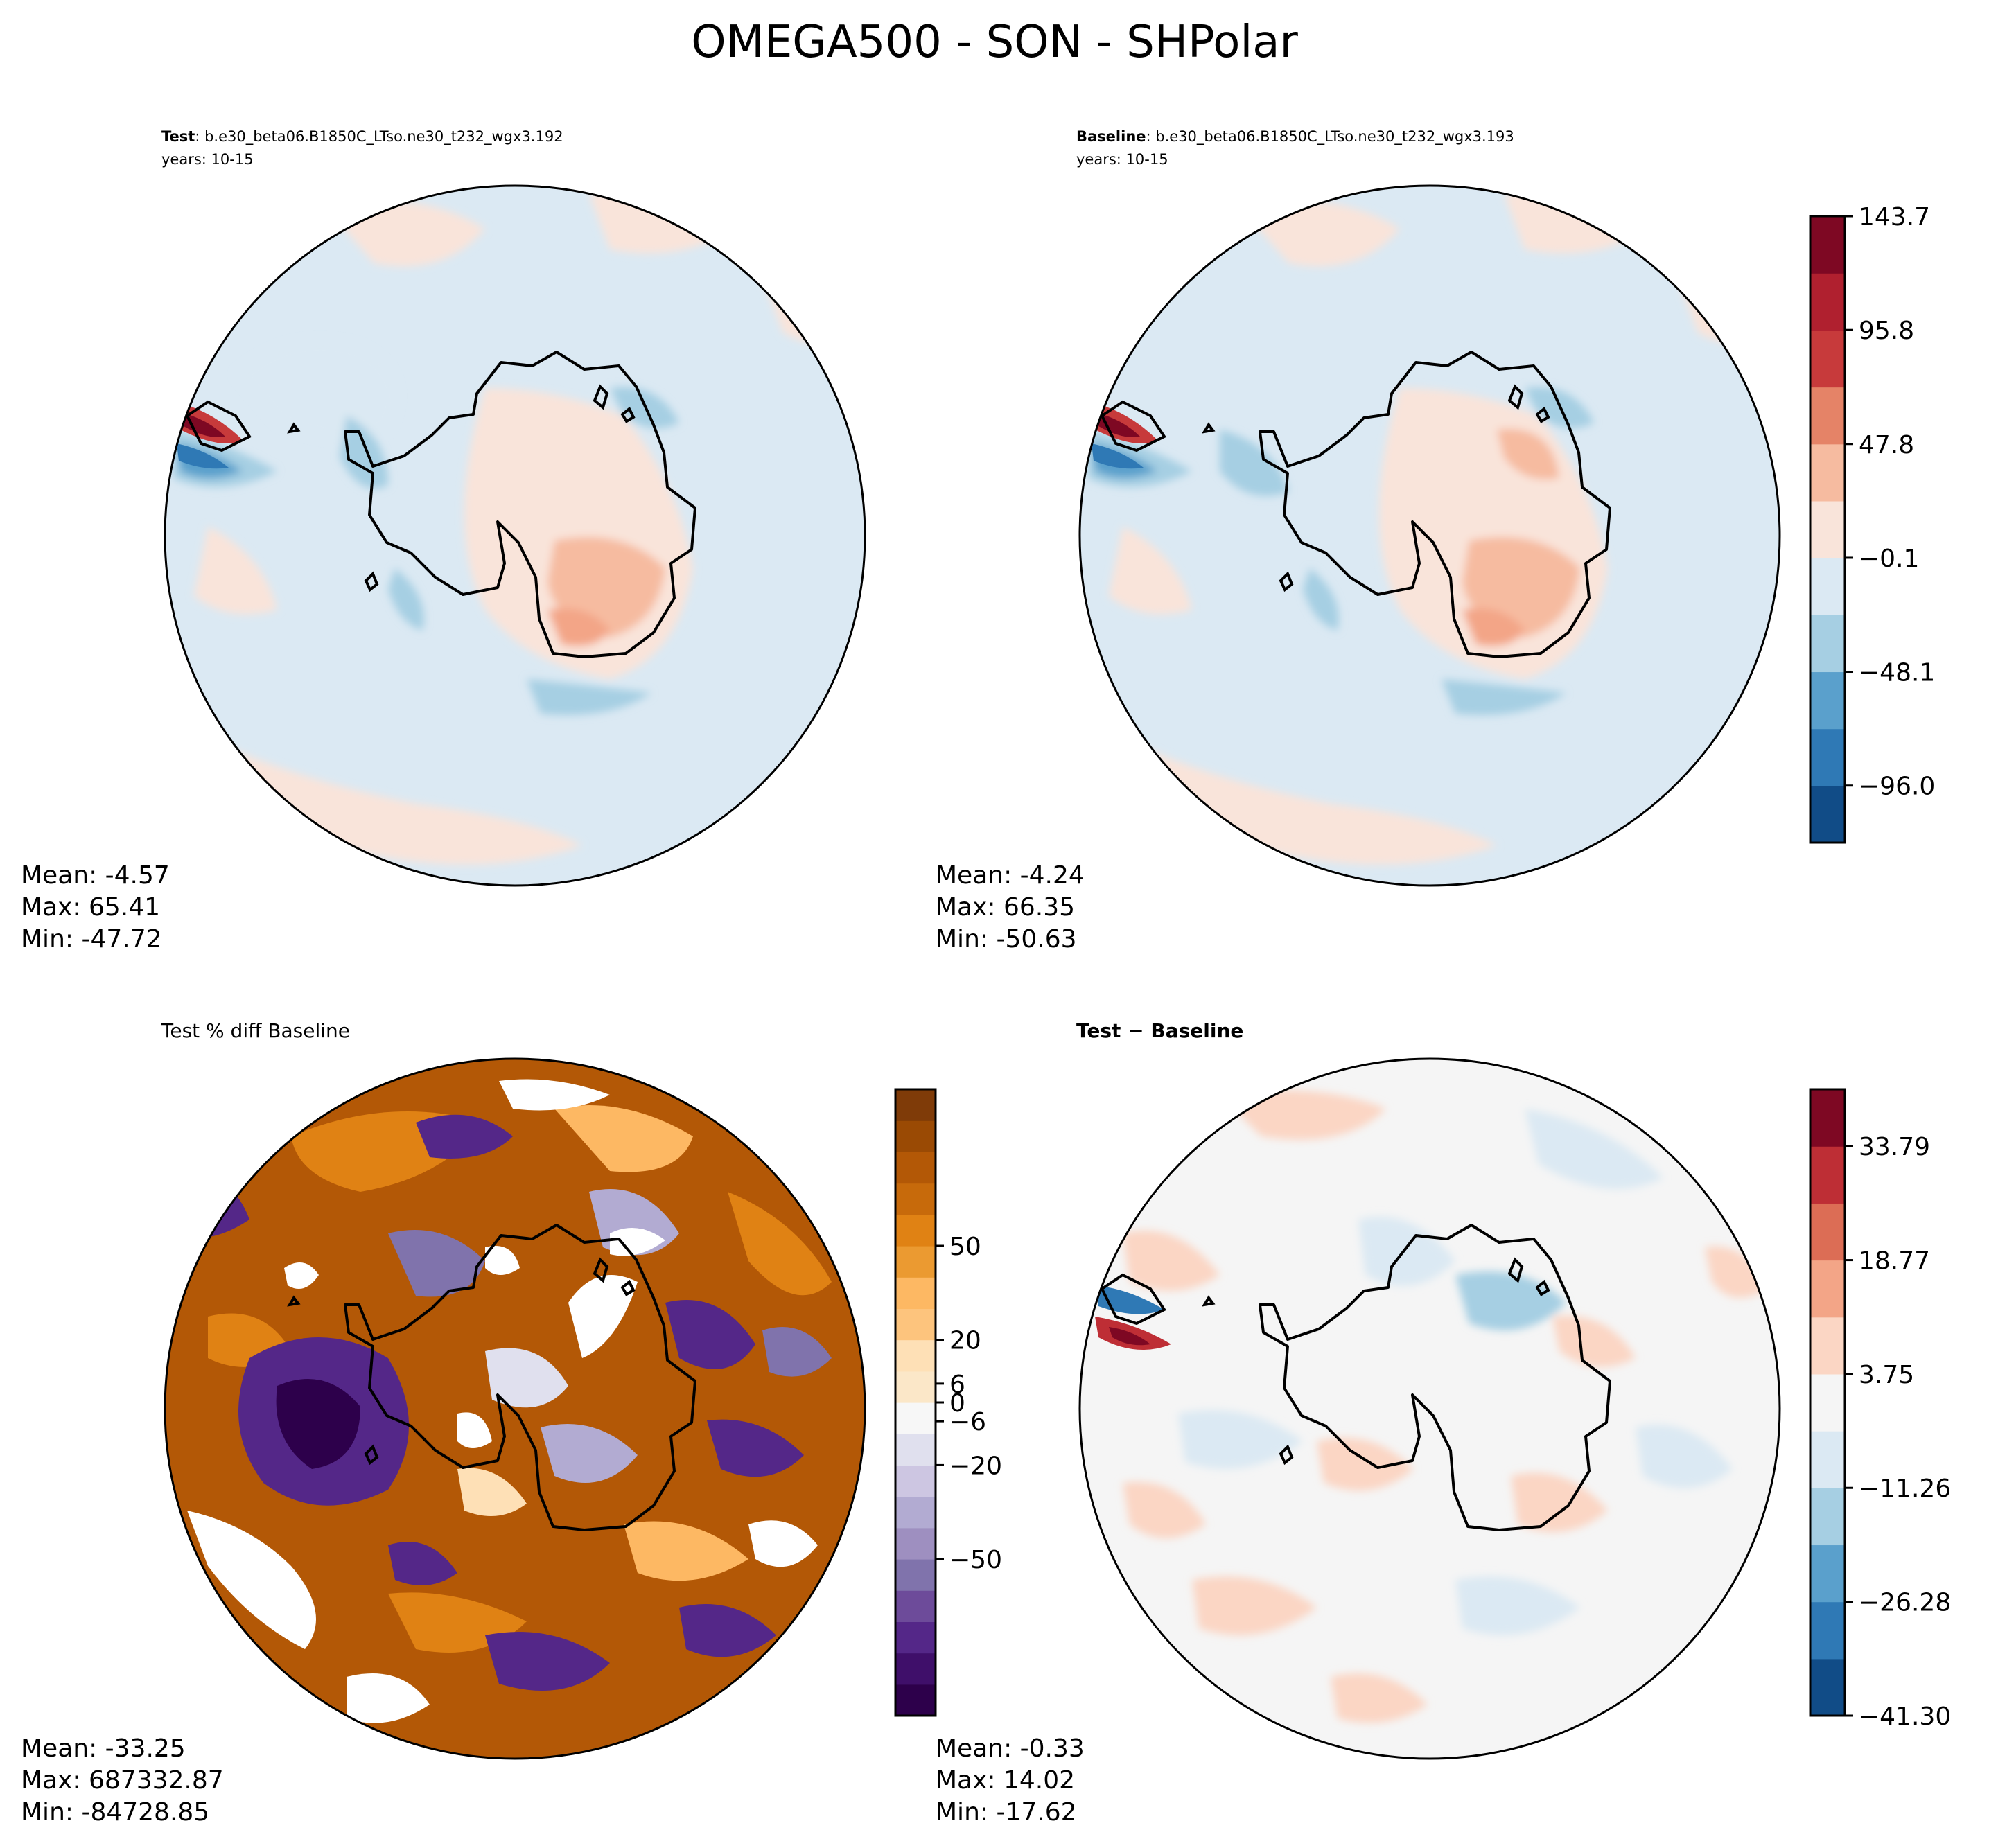 Image resolution: width=1989 pixels, height=1848 pixels. What do you see at coordinates (948, 1402) in the screenshot?
I see `colorbar-pct-diff: 50 20 60−6 −20 −50` at bounding box center [948, 1402].